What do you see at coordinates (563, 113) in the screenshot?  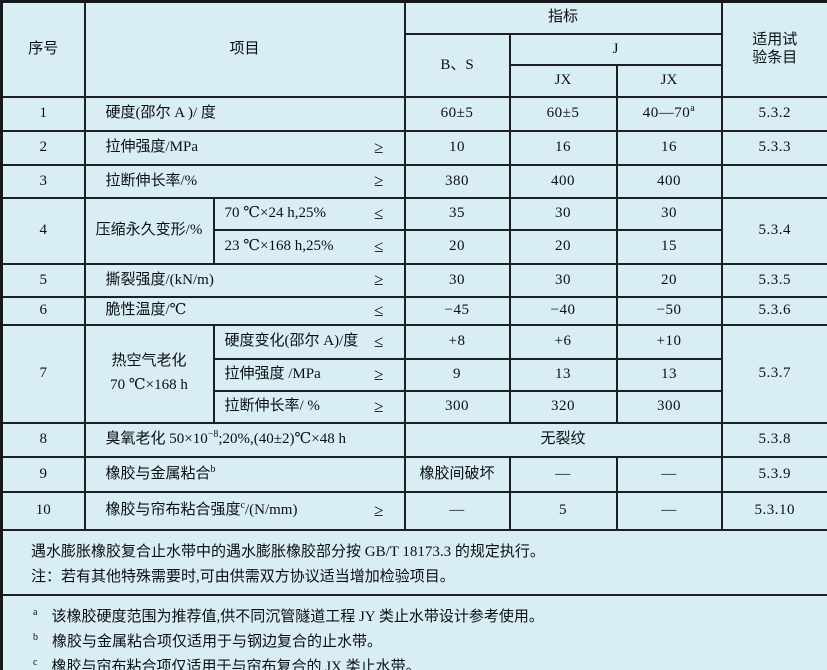 I see `r1-value-jx1: 60±5` at bounding box center [563, 113].